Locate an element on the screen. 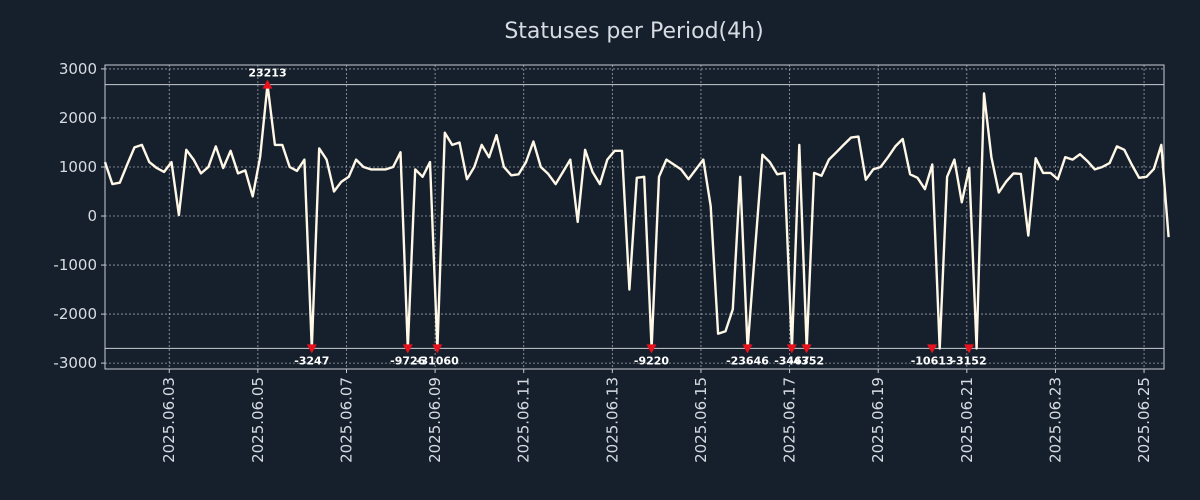 The image size is (1200, 500). y-tick-label: 1000 is located at coordinates (78, 167).